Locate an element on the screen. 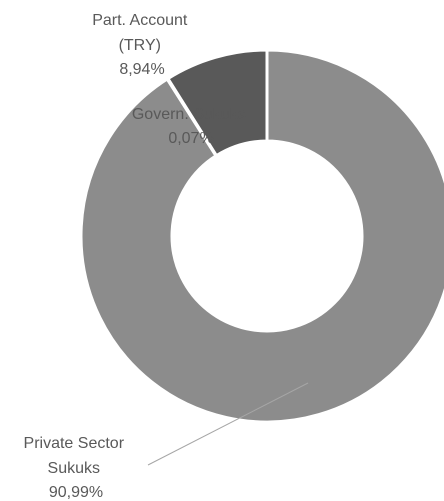 The width and height of the screenshot is (444, 501). leader-line-private-sector is located at coordinates (228, 424).